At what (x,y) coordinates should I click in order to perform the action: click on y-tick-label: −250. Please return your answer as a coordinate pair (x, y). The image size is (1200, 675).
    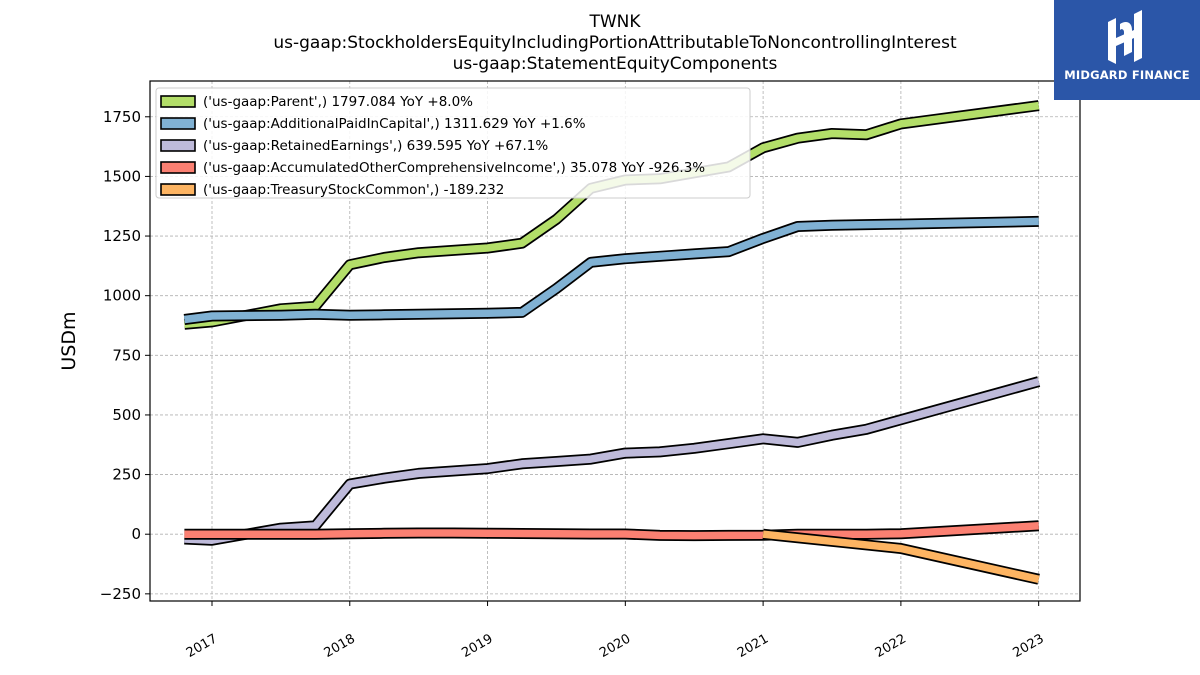
    Looking at the image, I should click on (120, 594).